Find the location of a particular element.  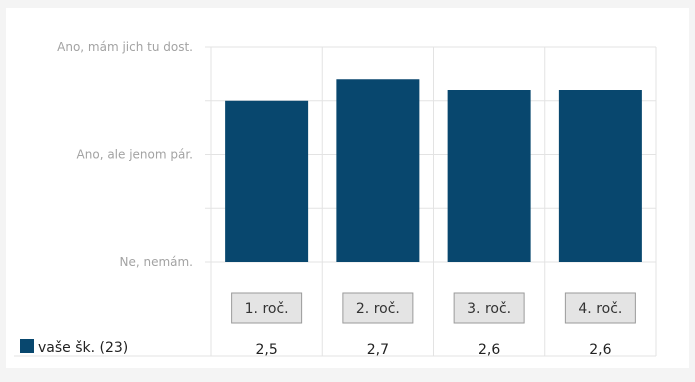

legend: vaše šk. (23) is located at coordinates (74, 347).